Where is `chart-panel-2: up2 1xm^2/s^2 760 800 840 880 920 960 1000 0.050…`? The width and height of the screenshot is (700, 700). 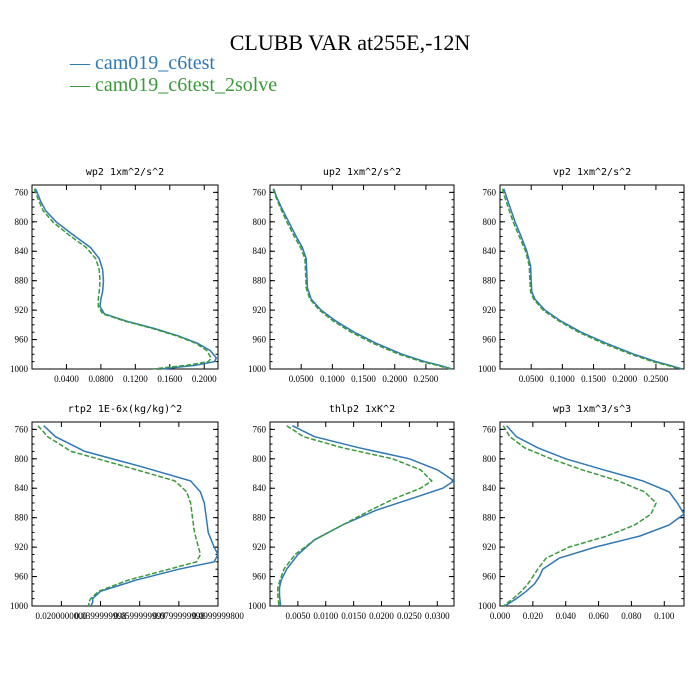 chart-panel-2: up2 1xm^2/s^2 760 800 840 880 920 960 1000 0.050… is located at coordinates (351, 275).